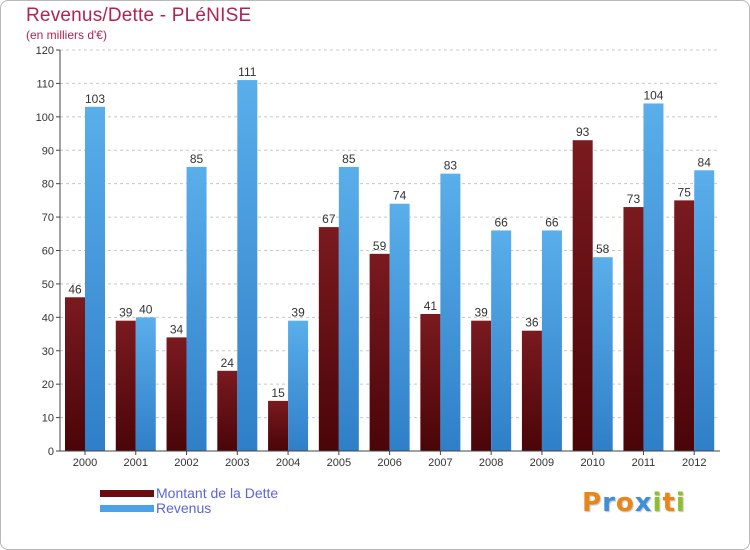  Describe the element at coordinates (48, 218) in the screenshot. I see `y-tick-label: 70` at that location.